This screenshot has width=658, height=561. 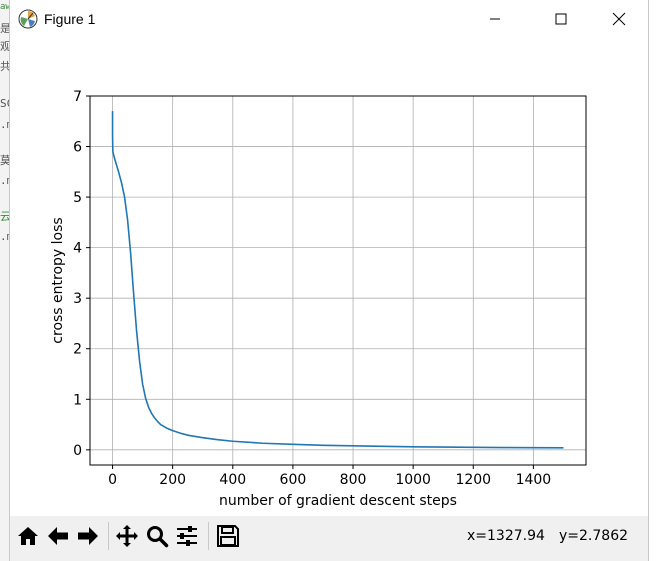 I want to click on bg-fragment: SC, so click(x=4, y=103).